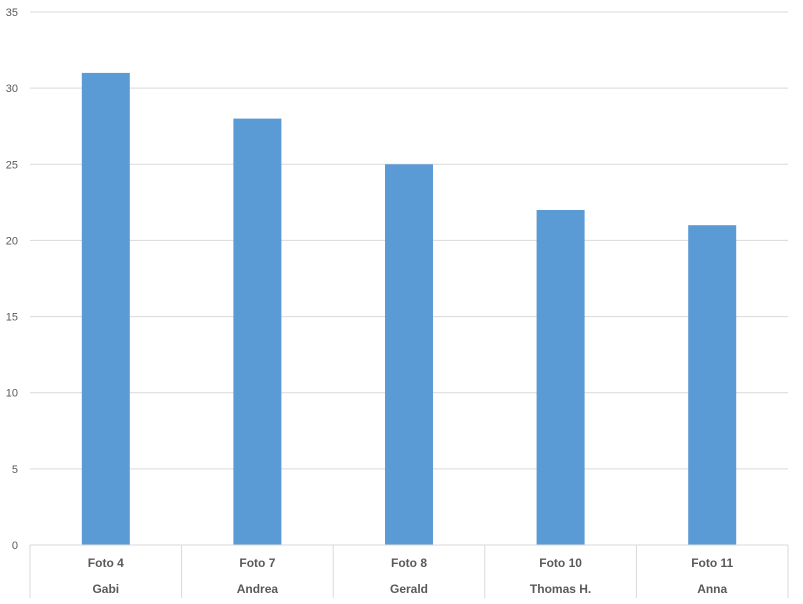 This screenshot has width=803, height=604. Describe the element at coordinates (712, 589) in the screenshot. I see `x-tick-label-name: Anna` at that location.